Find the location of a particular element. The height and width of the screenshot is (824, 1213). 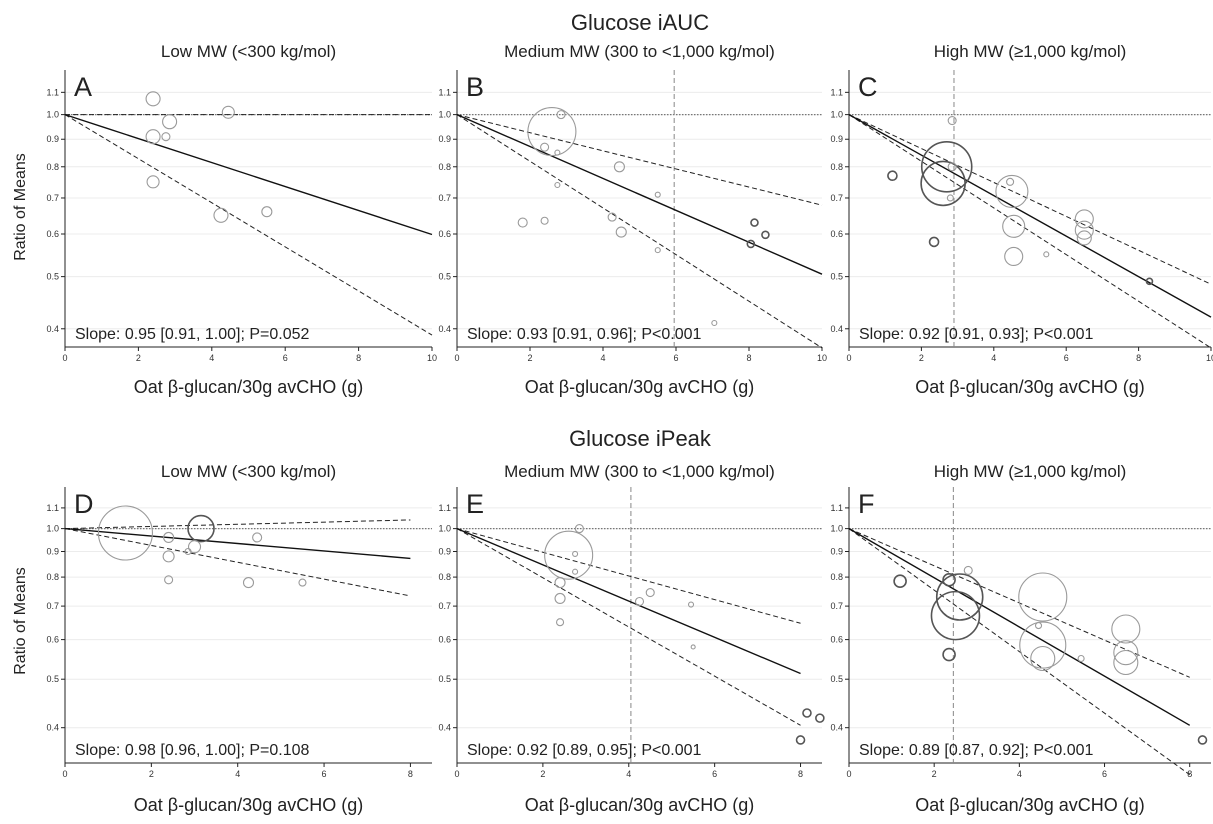

x-tick-label-a-4: 4 is located at coordinates (211, 358).